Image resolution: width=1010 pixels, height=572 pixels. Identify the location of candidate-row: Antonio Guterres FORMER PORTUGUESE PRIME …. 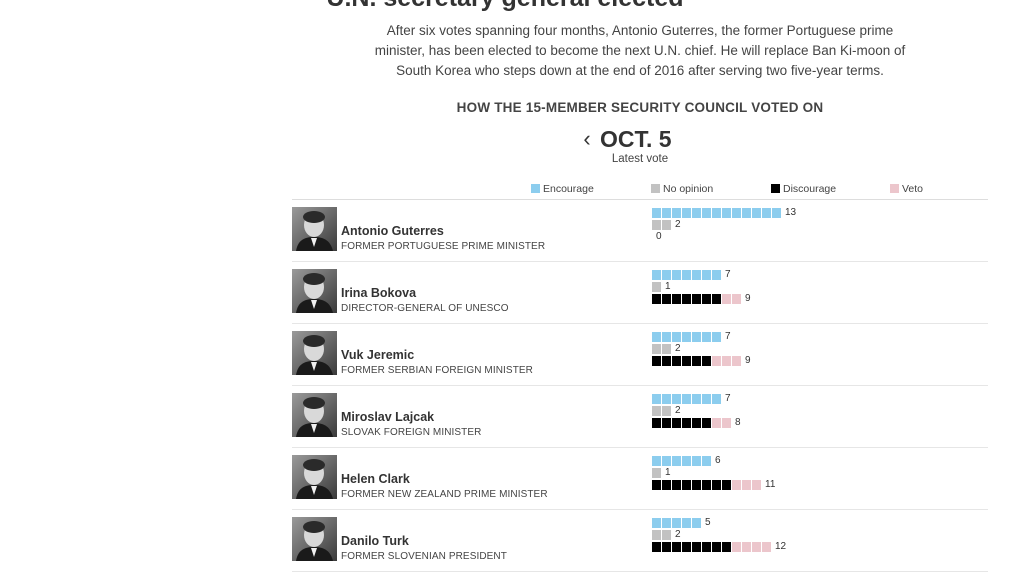
(640, 231).